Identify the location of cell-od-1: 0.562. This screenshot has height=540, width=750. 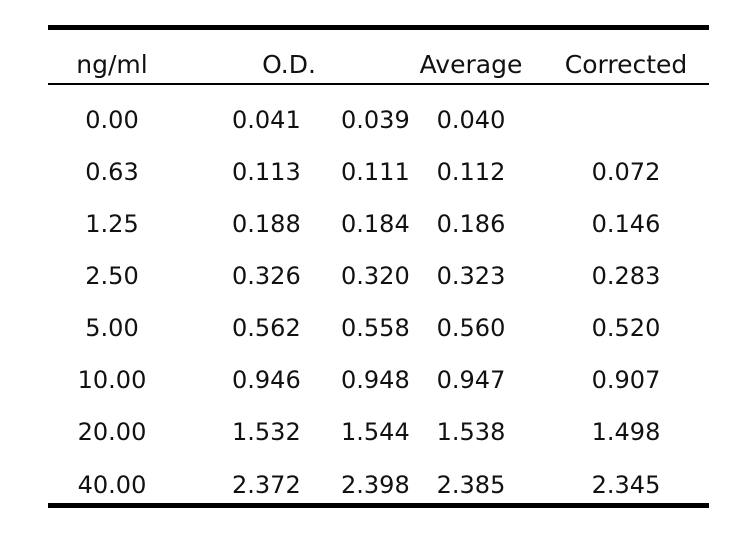
(266, 328).